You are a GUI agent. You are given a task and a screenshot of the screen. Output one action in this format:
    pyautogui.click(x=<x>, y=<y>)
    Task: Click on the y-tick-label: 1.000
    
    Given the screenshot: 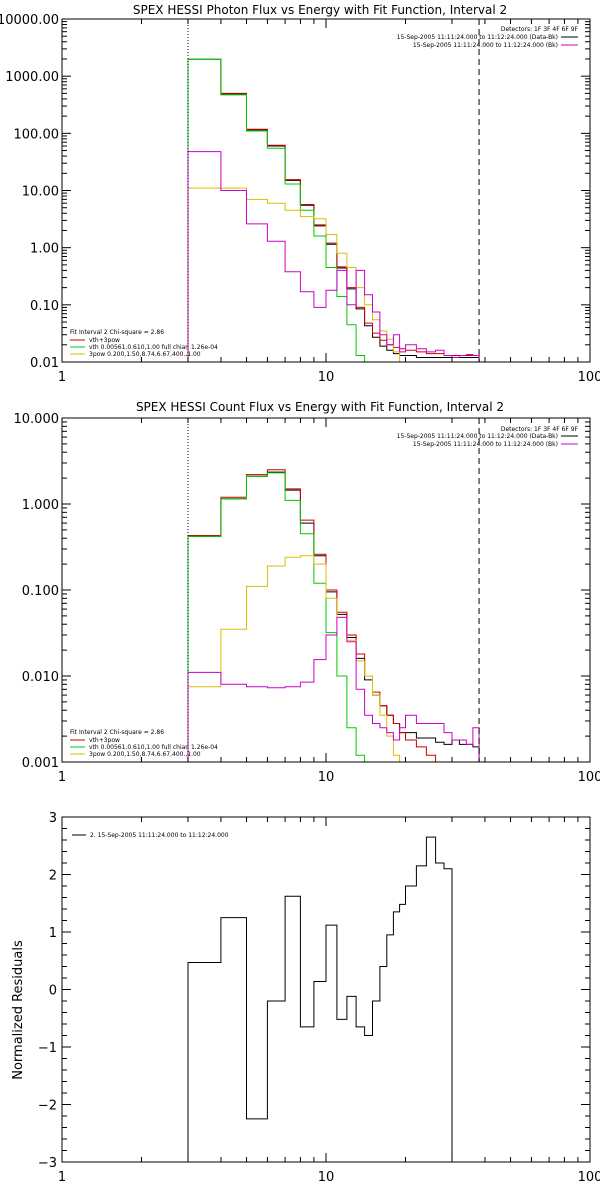 What is the action you would take?
    pyautogui.click(x=40, y=505)
    